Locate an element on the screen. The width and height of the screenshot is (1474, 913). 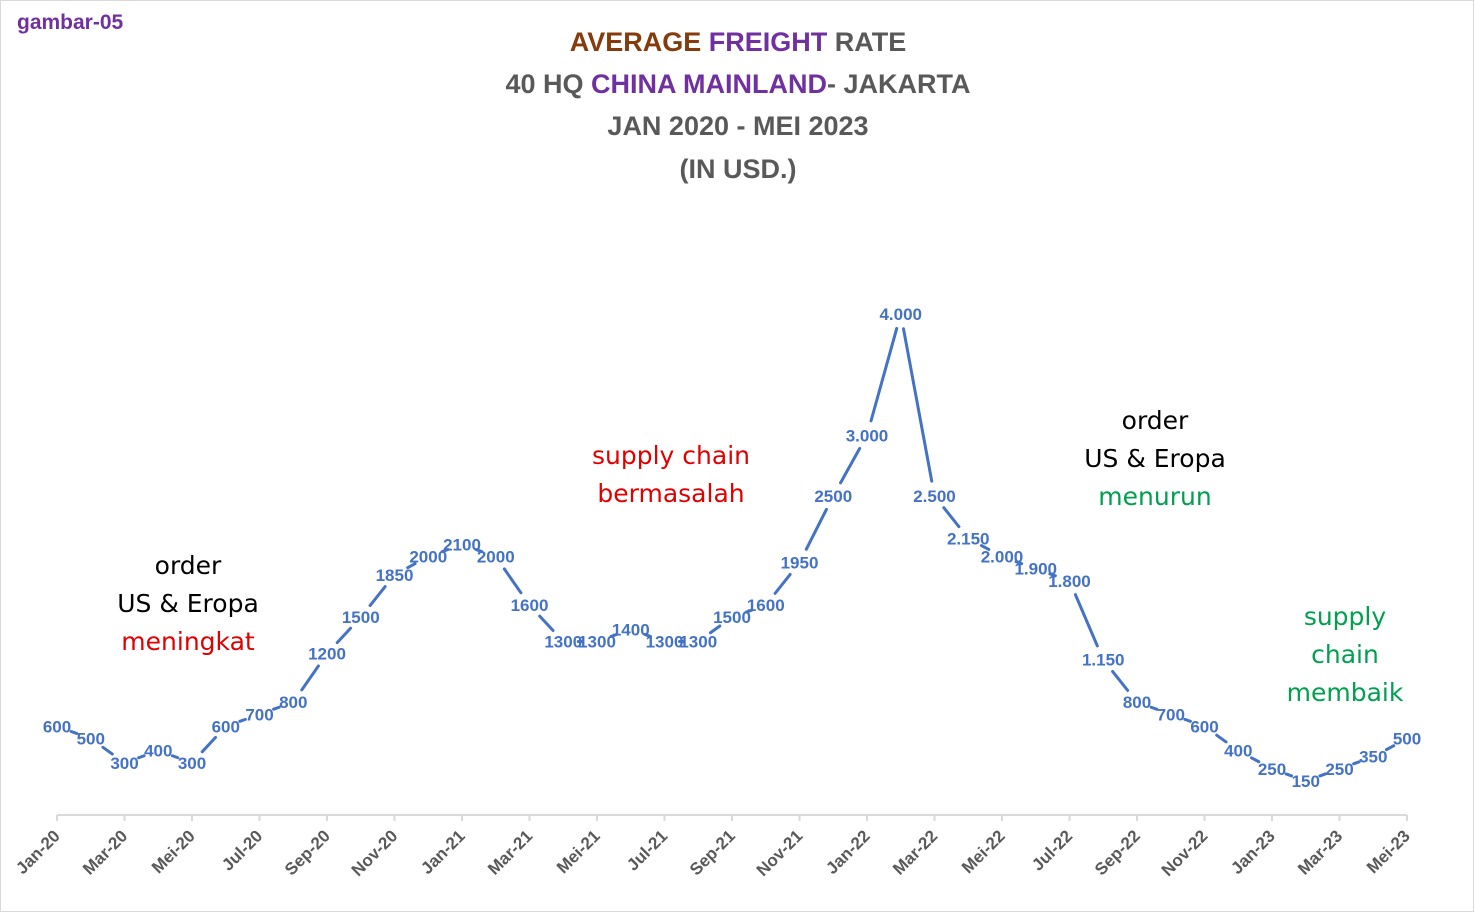
annotation-text: chain is located at coordinates (1345, 654).